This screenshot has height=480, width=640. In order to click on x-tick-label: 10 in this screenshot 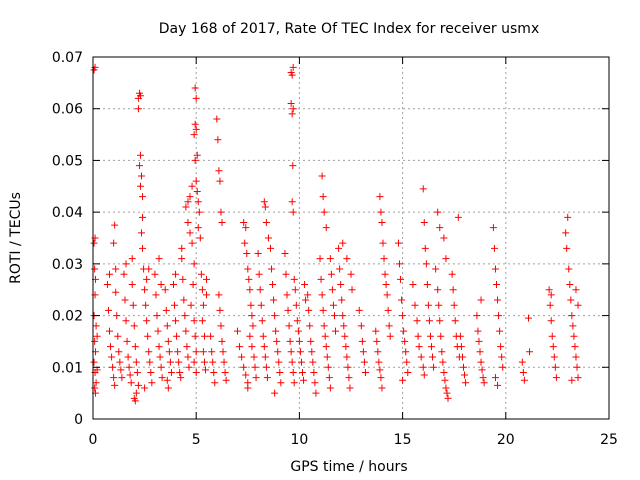, I will do `click(299, 440)`.